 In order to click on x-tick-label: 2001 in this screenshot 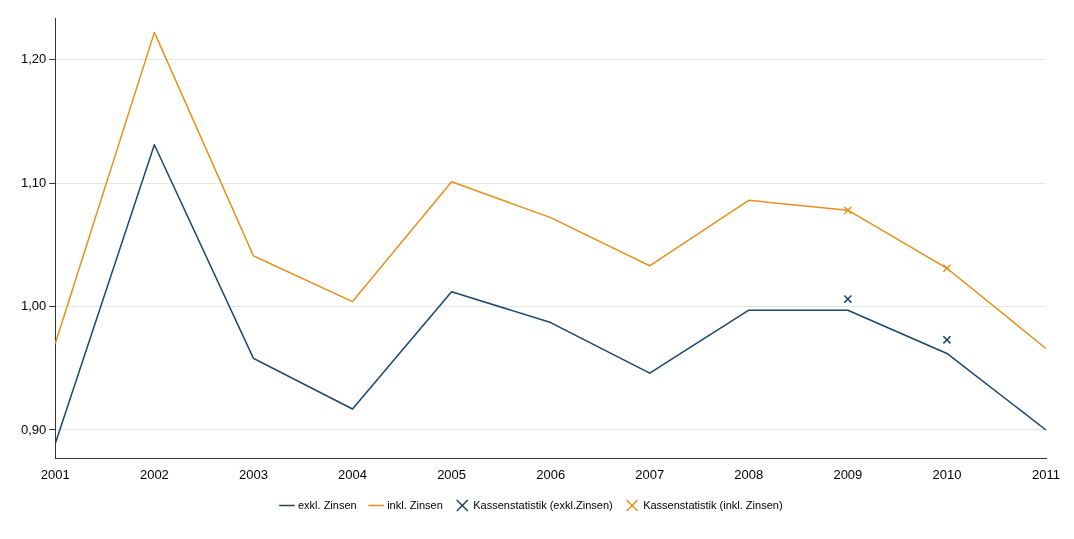, I will do `click(55, 474)`.